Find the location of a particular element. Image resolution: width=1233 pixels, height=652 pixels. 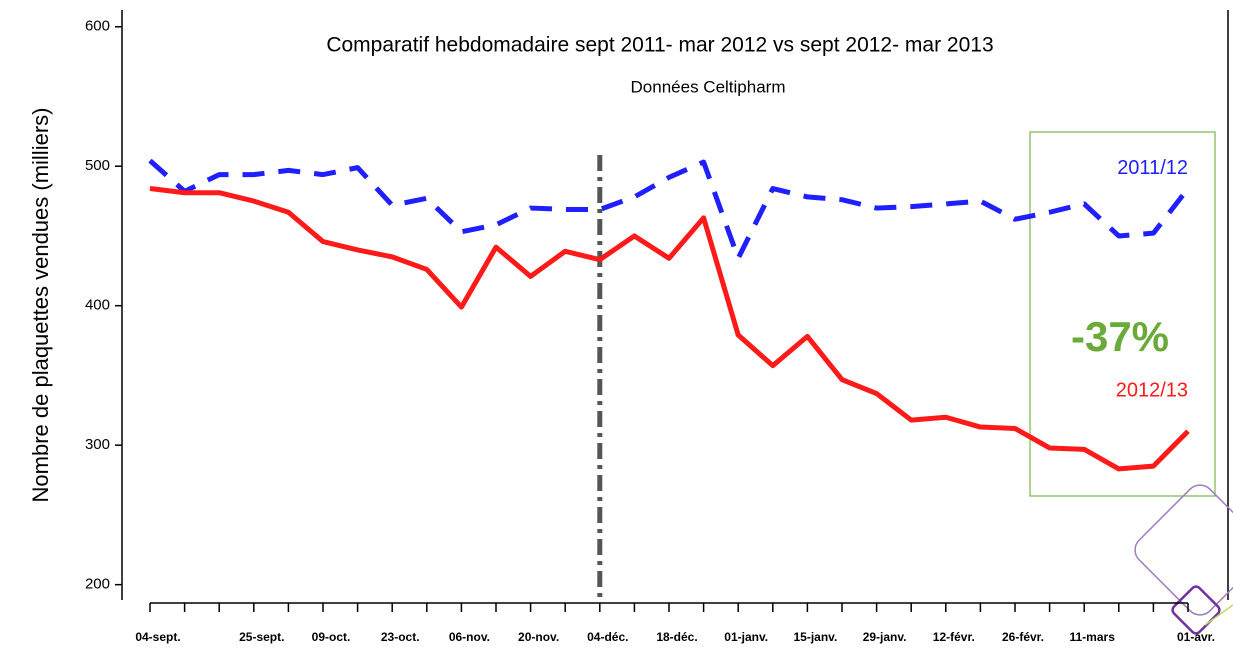

y-tick-label: 300 is located at coordinates (97, 444).